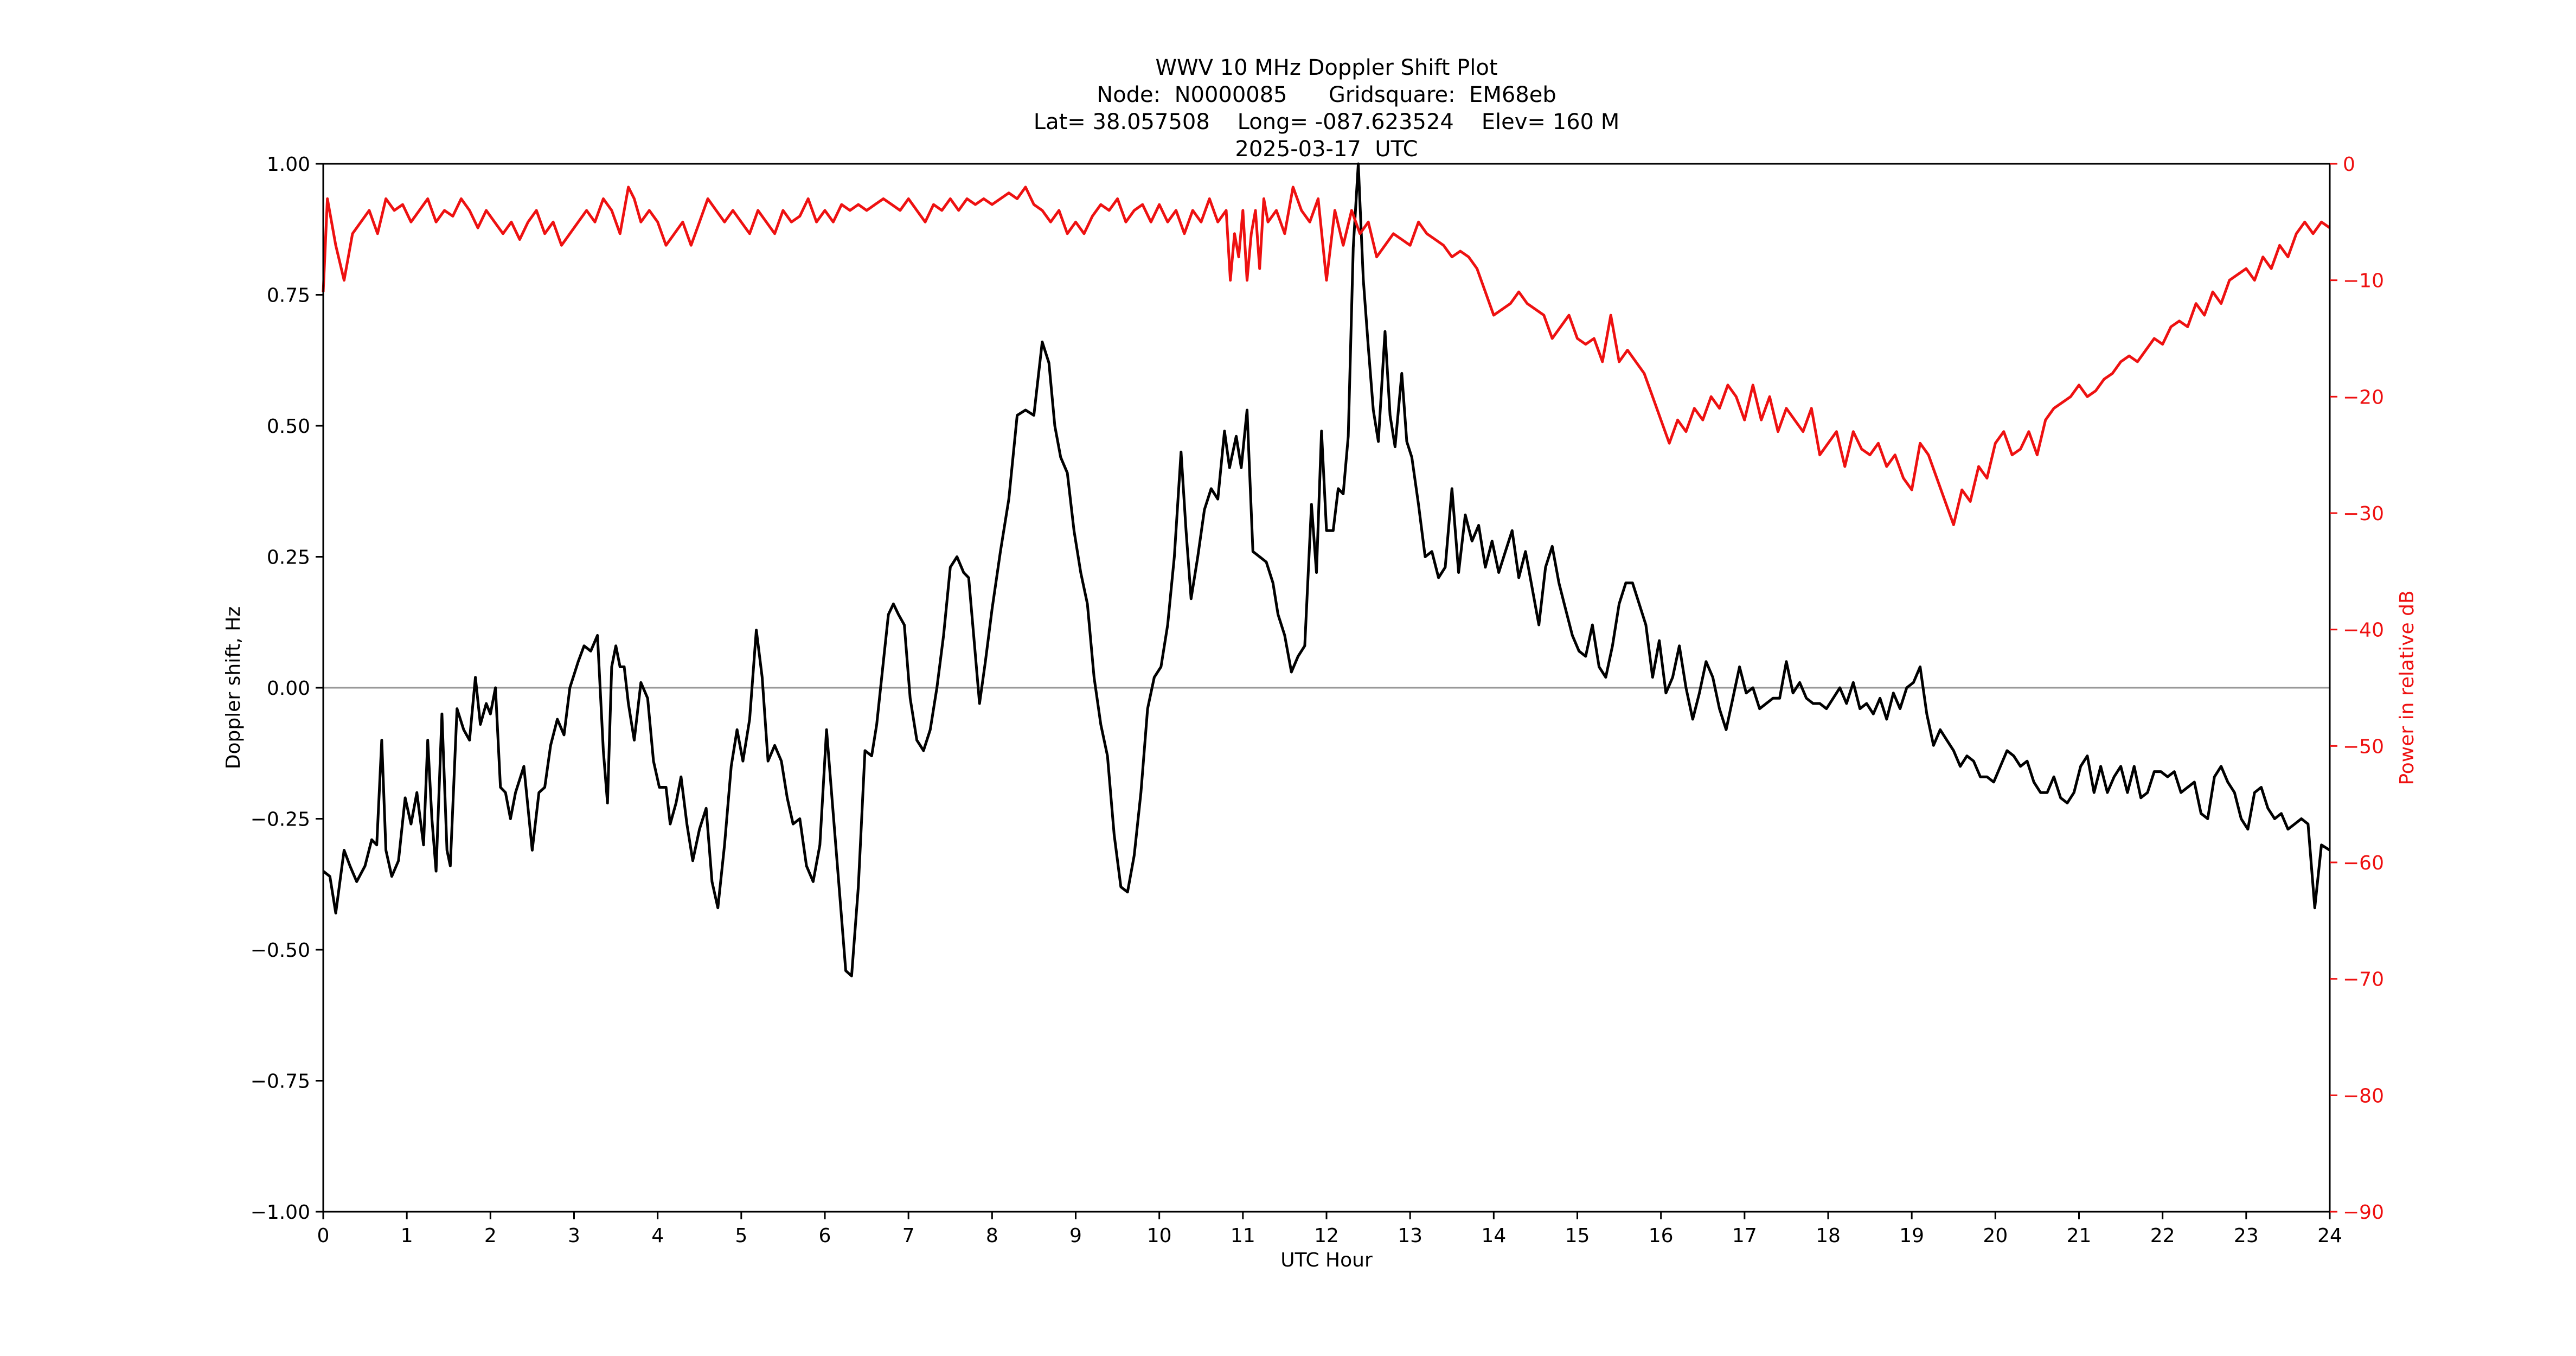  I want to click on y-tick-label: −0.50, so click(280, 950).